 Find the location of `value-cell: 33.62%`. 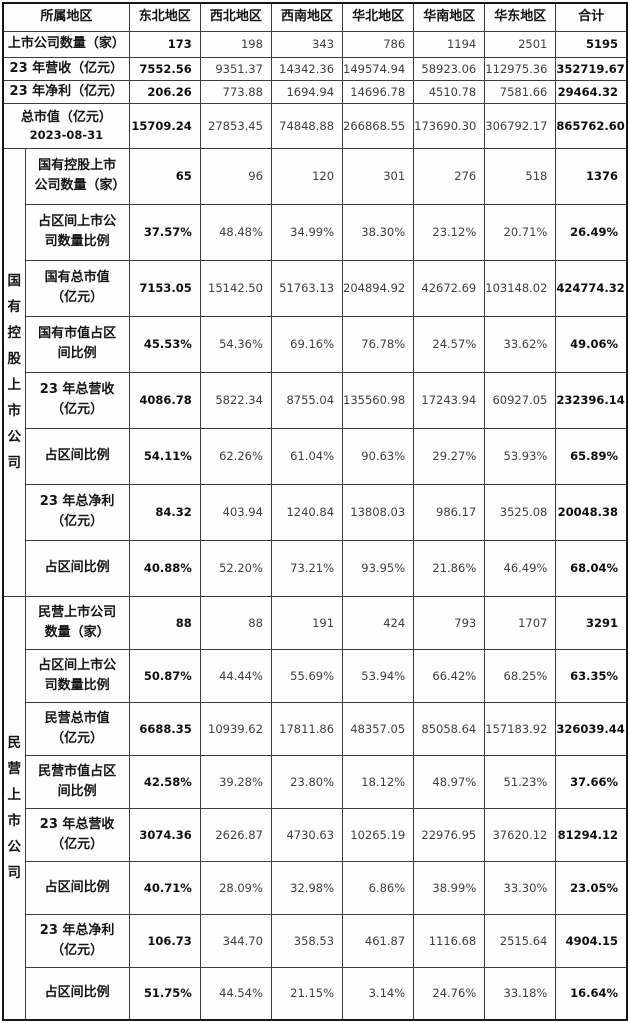

value-cell: 33.62% is located at coordinates (520, 344).